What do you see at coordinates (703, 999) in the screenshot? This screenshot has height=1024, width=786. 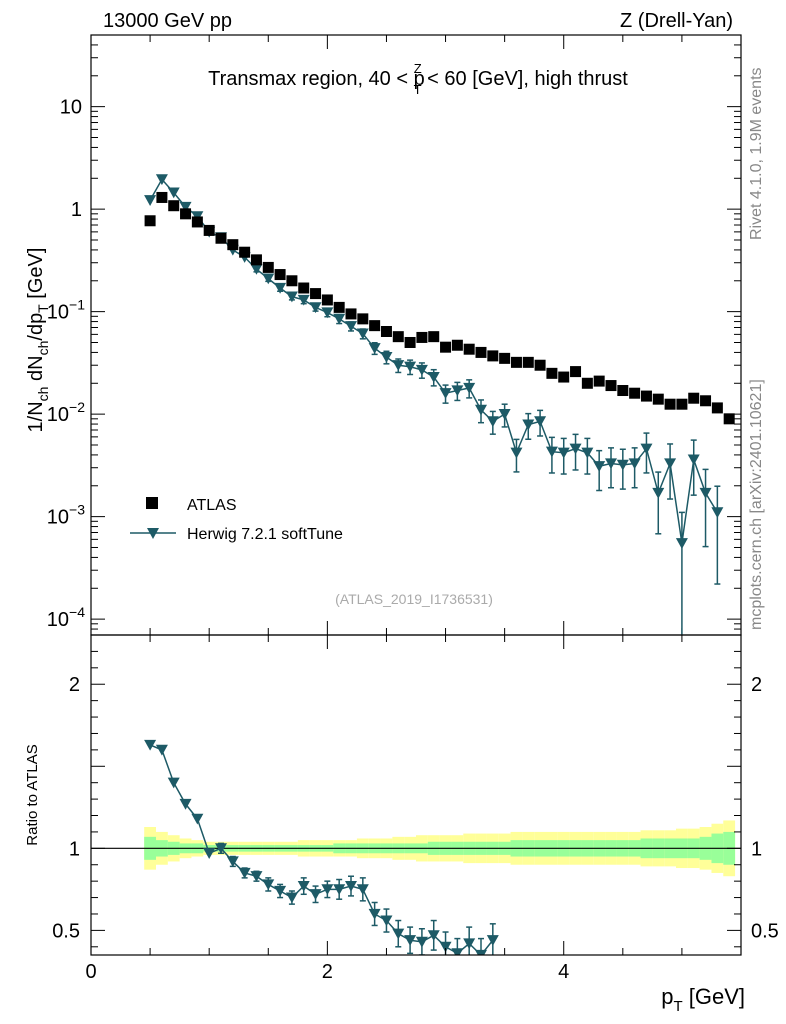 I see `xlabel: pT [GeV]` at bounding box center [703, 999].